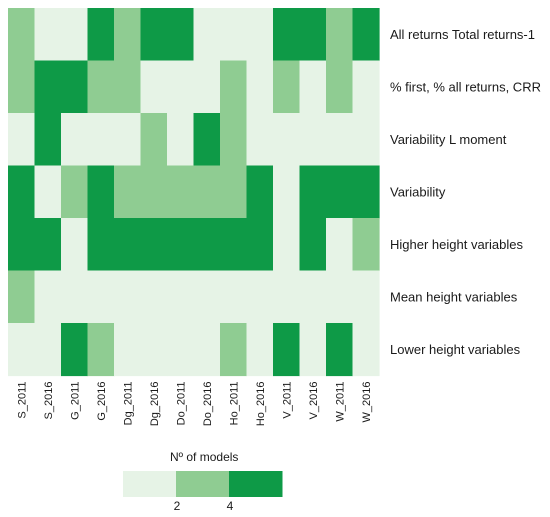 This screenshot has width=550, height=517. Describe the element at coordinates (75, 401) in the screenshot. I see `column-label: G_2011` at that location.